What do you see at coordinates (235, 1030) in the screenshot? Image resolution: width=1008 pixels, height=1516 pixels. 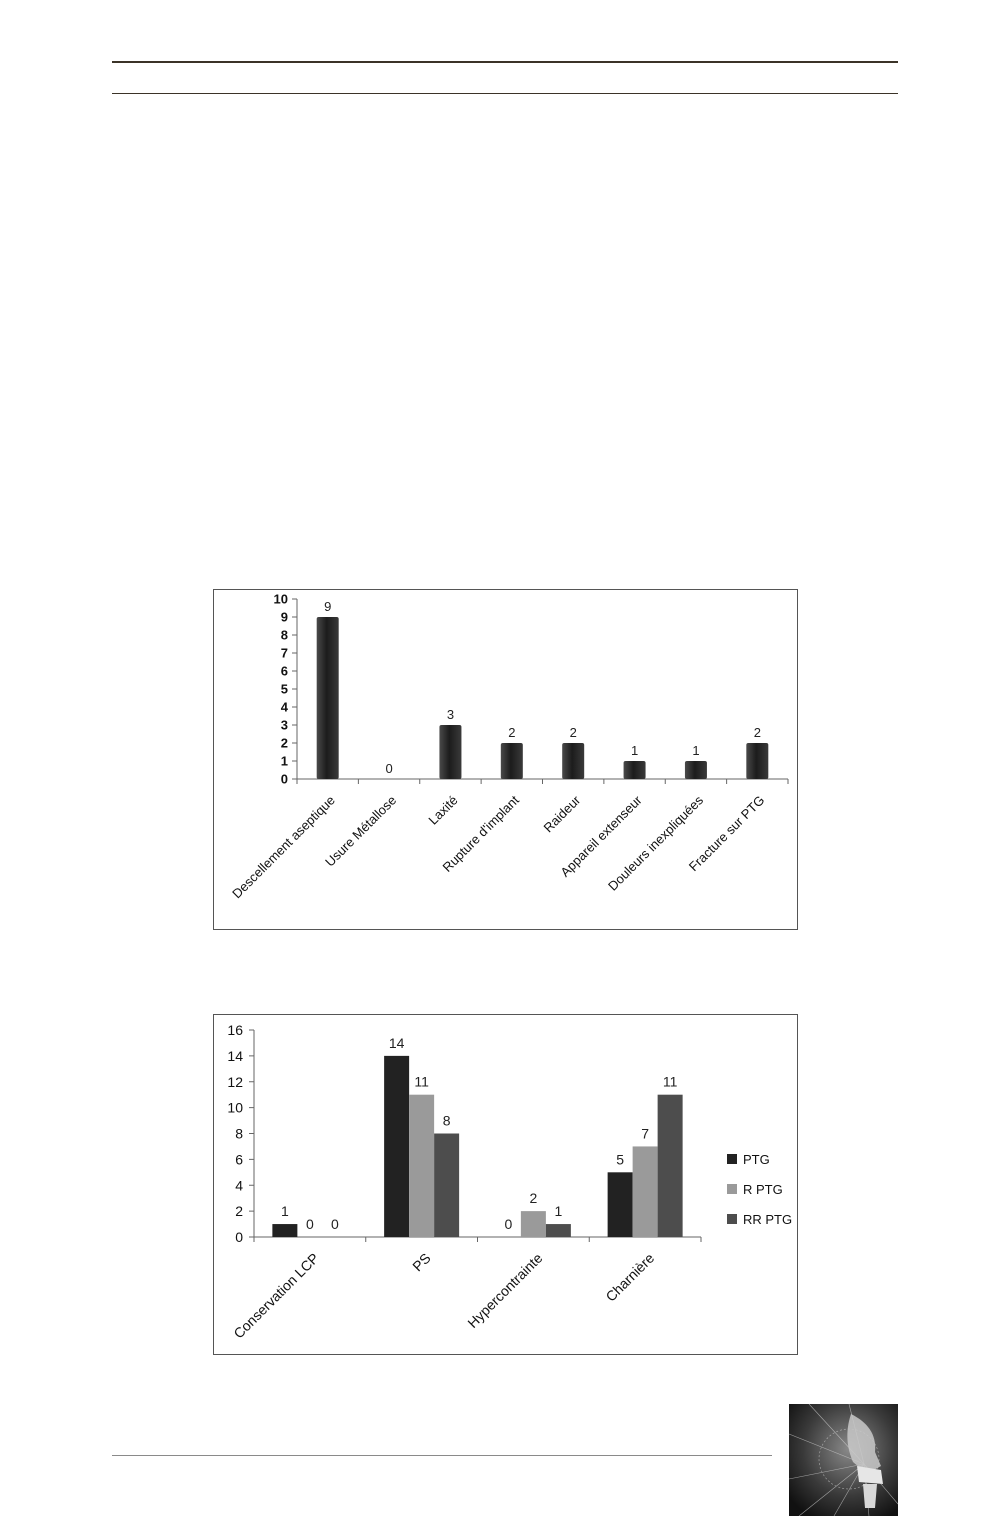 I see `y-tick-label: 16` at bounding box center [235, 1030].